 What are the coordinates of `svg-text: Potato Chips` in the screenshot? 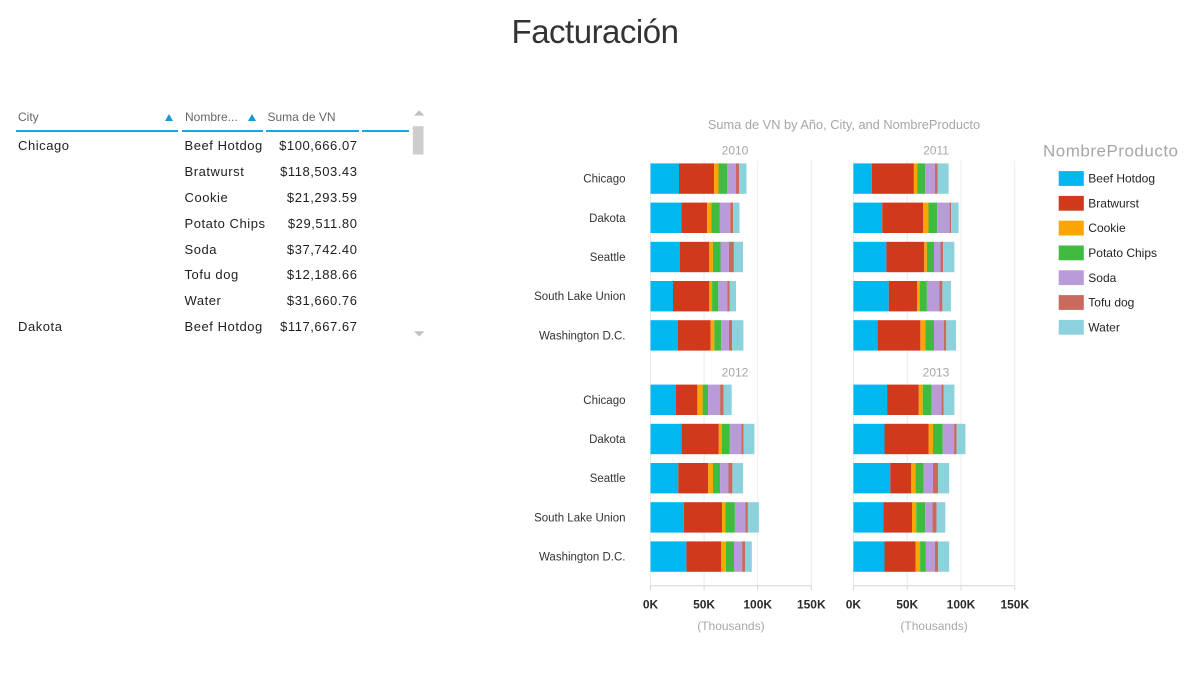 It's located at (1122, 253).